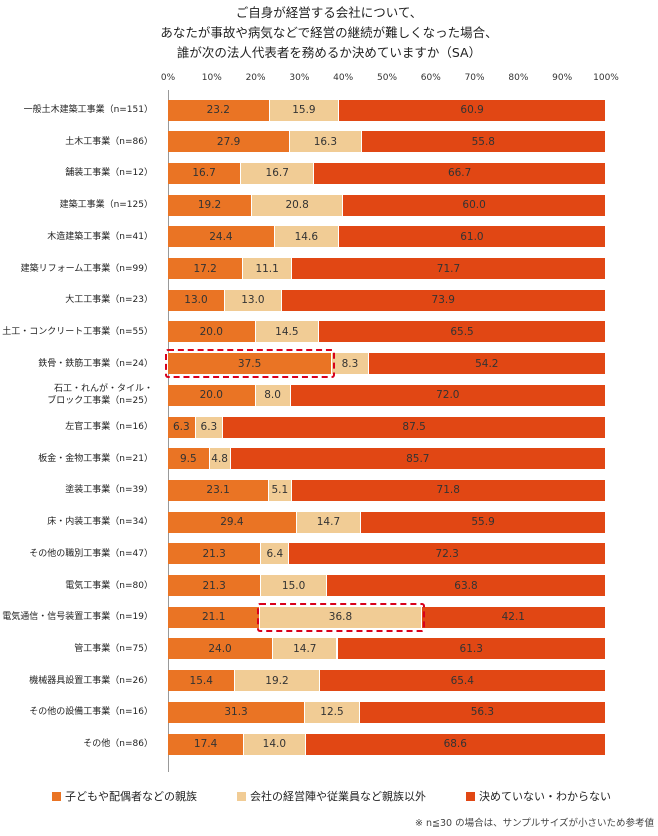 This screenshot has width=658, height=836. I want to click on category-label: 左官工事業（n=16）, so click(109, 427).